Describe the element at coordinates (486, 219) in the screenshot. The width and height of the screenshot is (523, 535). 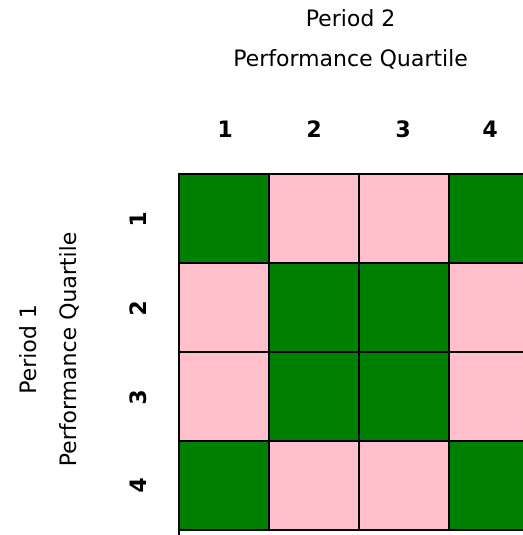
I see `grid-cell-r1-c4` at that location.